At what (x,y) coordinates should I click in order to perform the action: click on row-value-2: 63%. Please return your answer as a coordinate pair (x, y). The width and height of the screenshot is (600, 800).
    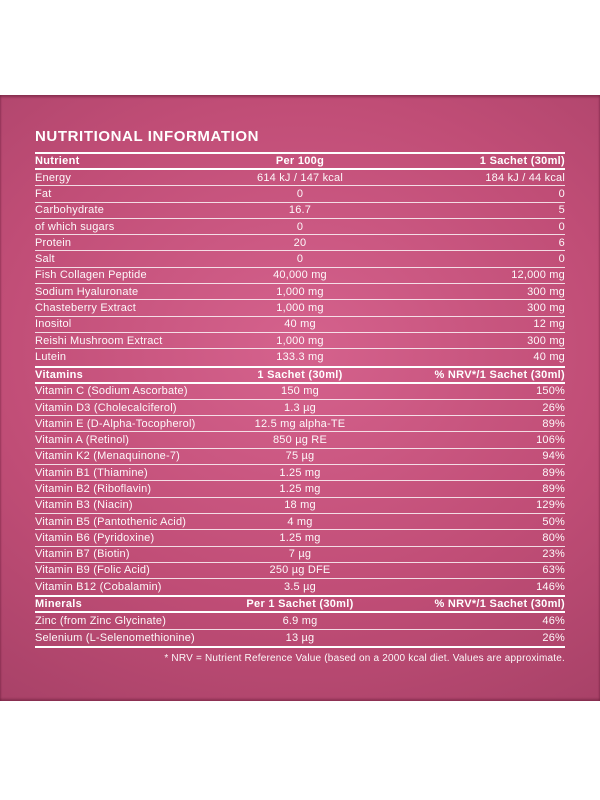
    Looking at the image, I should click on (553, 570).